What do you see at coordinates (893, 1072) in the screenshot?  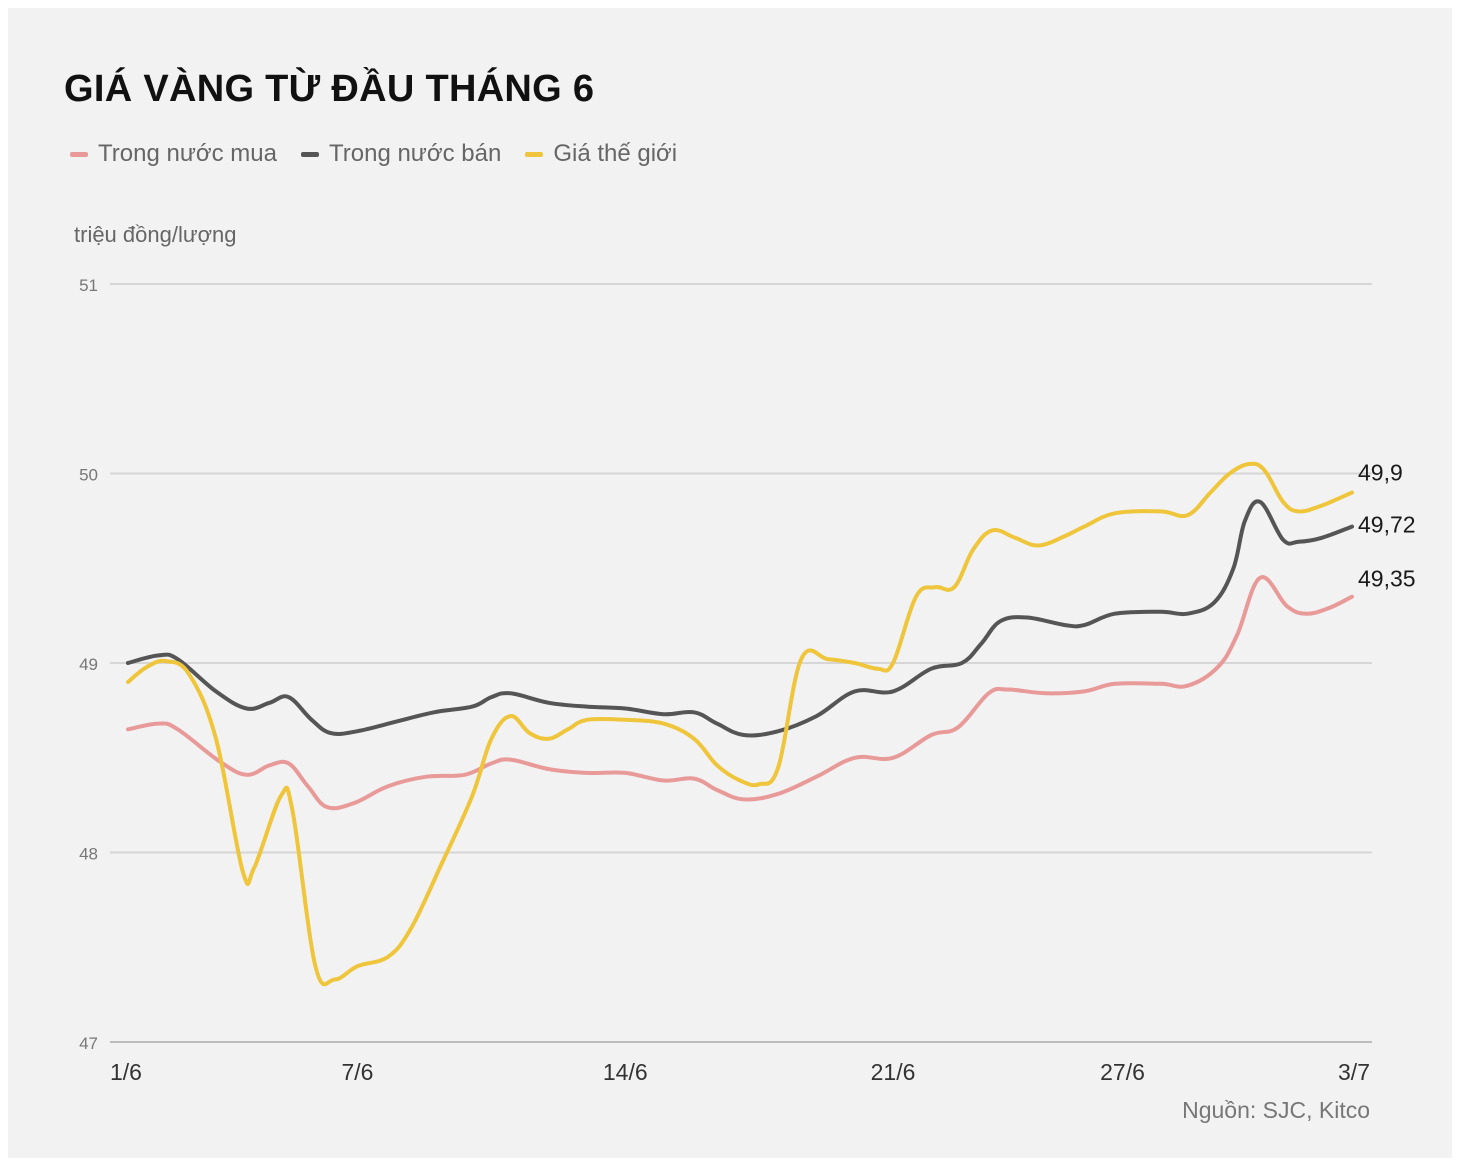 I see `x-tick-label-21-6: 21/6` at bounding box center [893, 1072].